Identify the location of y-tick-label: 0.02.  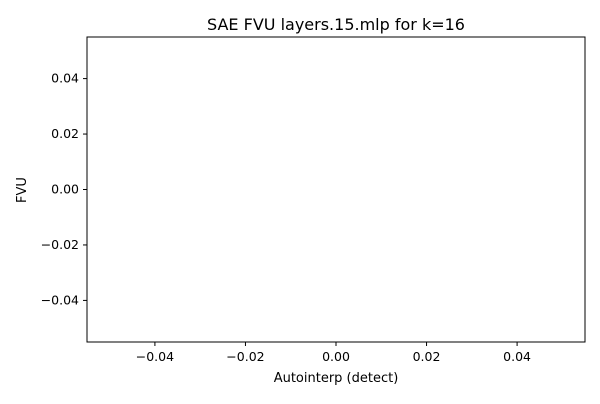
(65, 133).